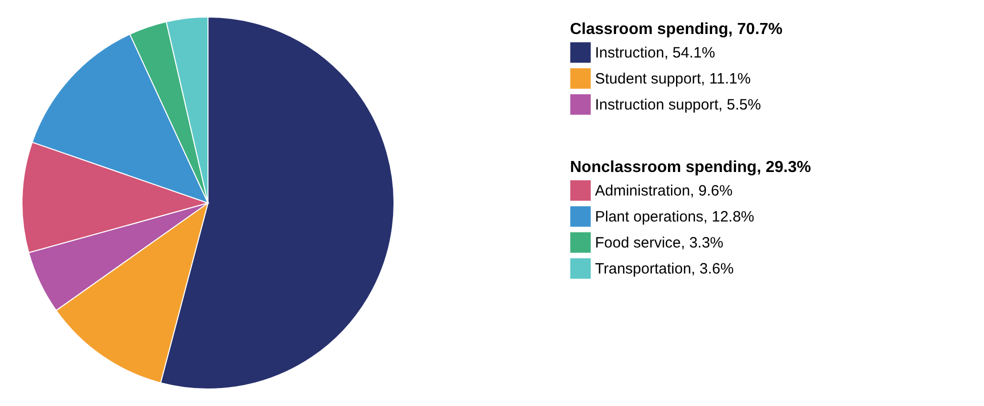  I want to click on legend-label: Transportation, 3.6%, so click(664, 269).